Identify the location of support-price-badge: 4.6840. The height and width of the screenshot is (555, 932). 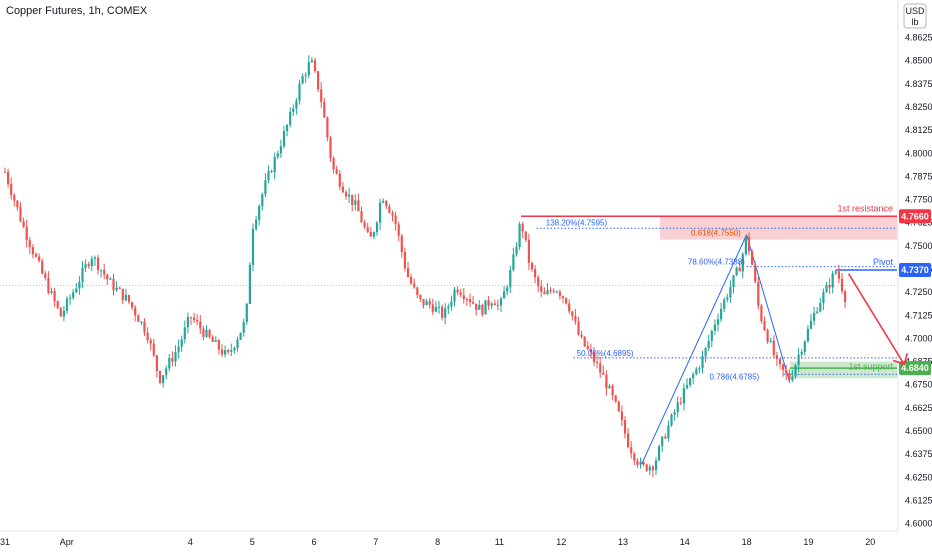
(915, 368).